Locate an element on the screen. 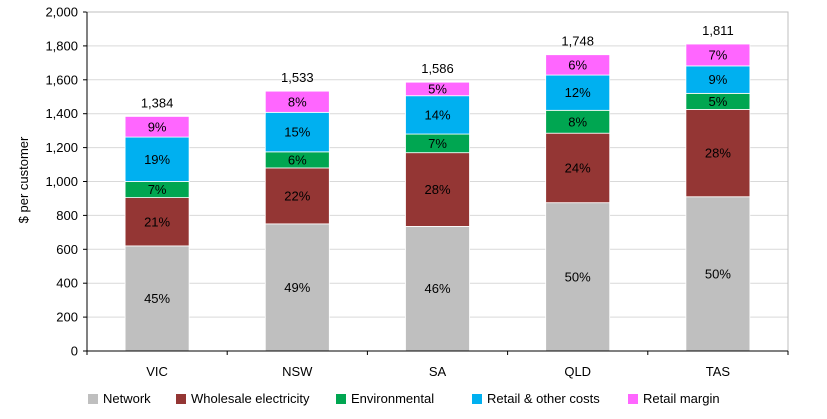 Image resolution: width=827 pixels, height=419 pixels. data-label: 12% is located at coordinates (578, 92).